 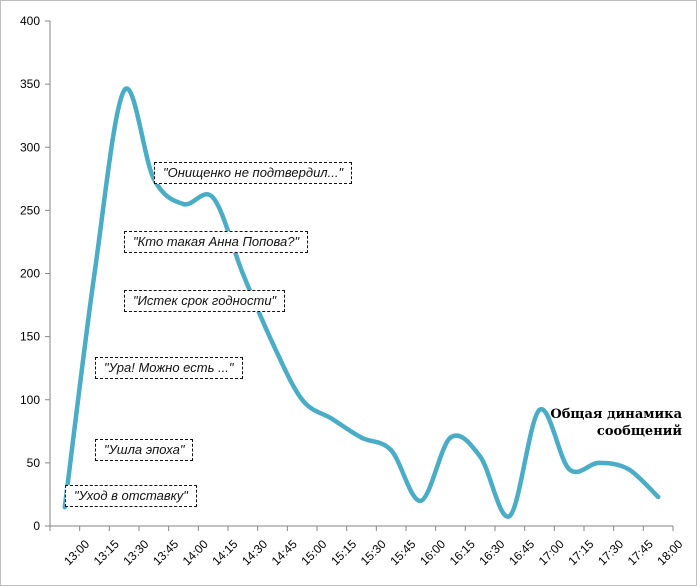 I want to click on series-label-line-2: сообщений, so click(x=639, y=431).